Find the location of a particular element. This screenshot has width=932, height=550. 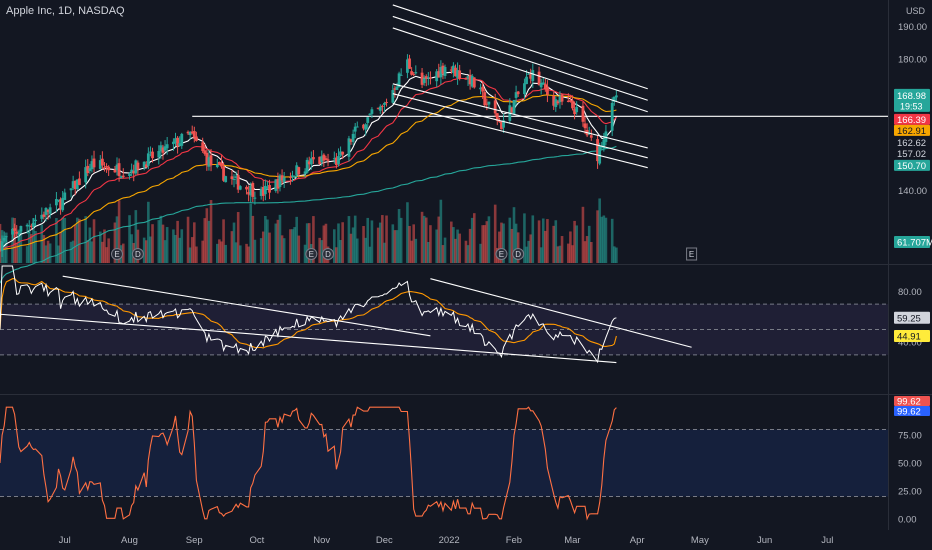

stoch-rsi-line is located at coordinates (308, 463).